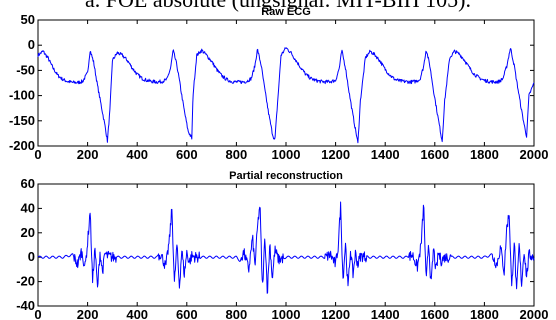 The width and height of the screenshot is (556, 320). I want to click on raw-ecg-x-tick-label: 2000, so click(534, 154).